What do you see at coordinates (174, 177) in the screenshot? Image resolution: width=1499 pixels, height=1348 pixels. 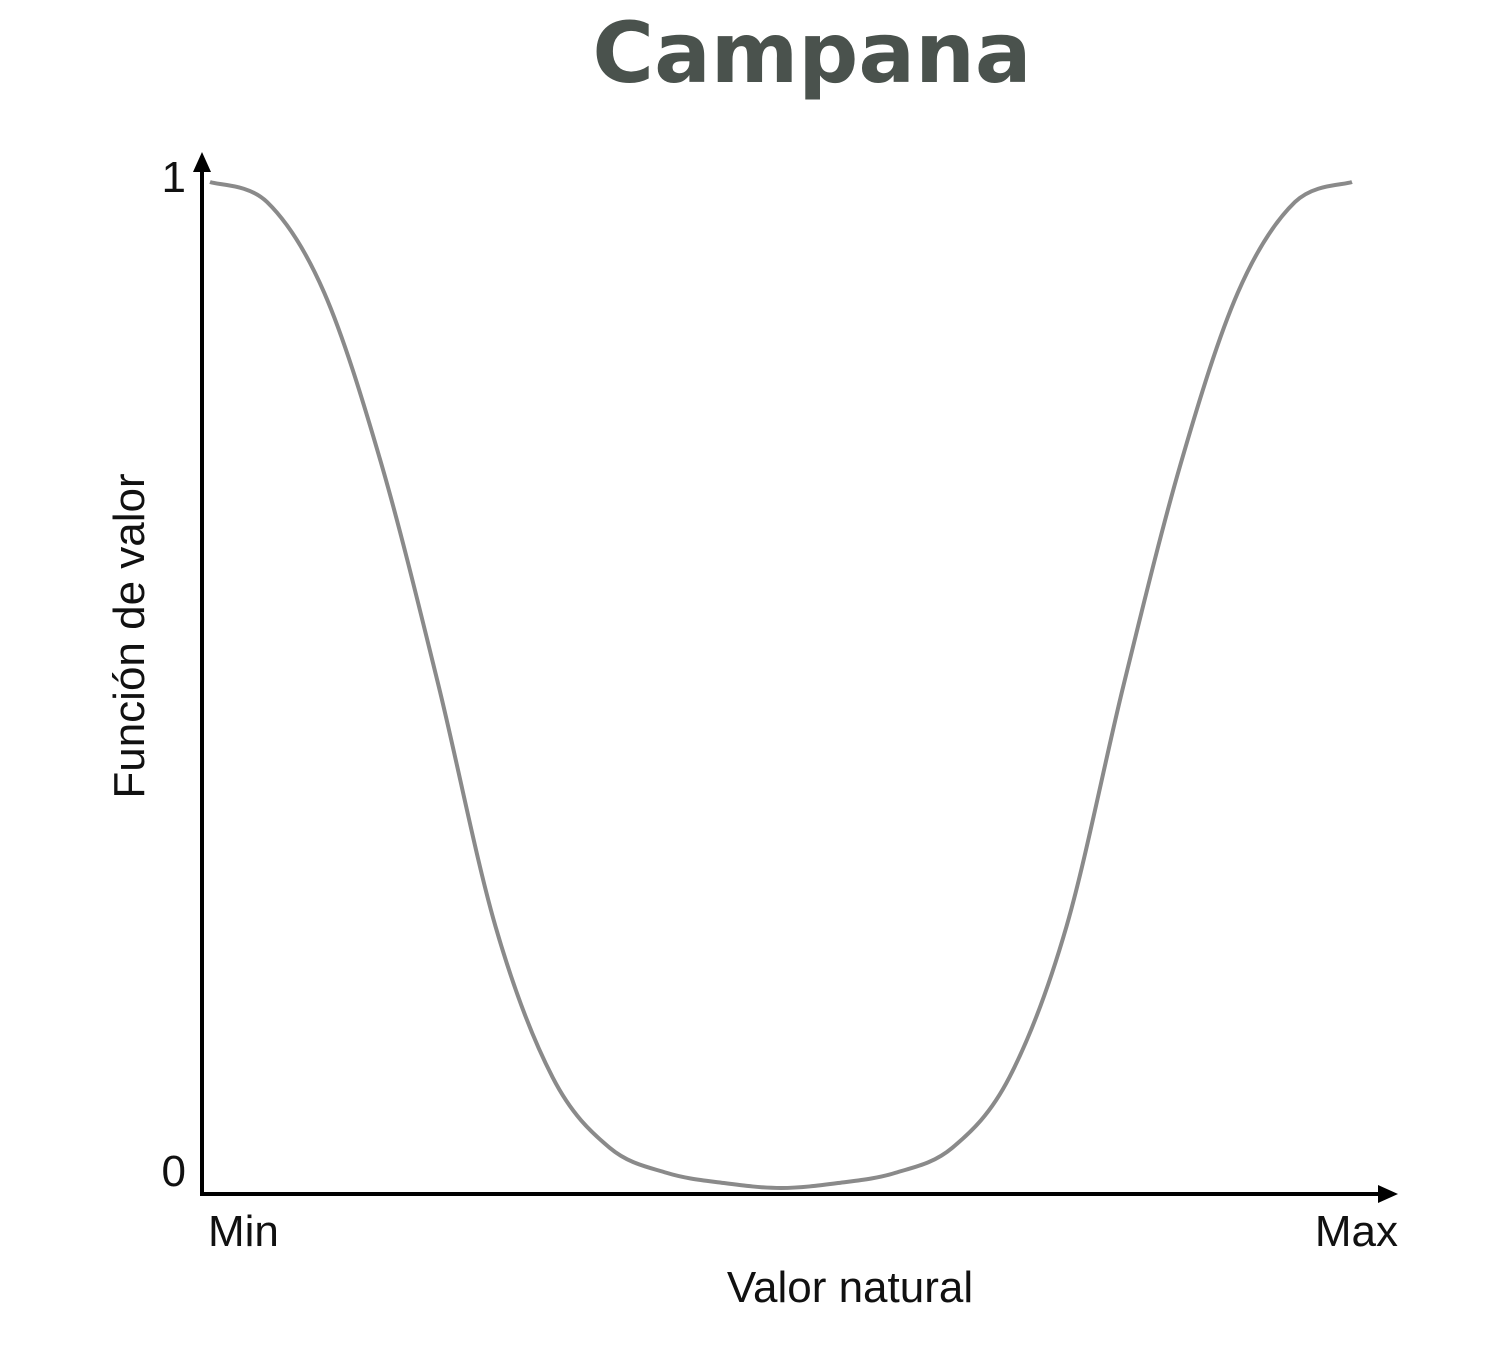 I see `y-tick-label-top: 1` at bounding box center [174, 177].